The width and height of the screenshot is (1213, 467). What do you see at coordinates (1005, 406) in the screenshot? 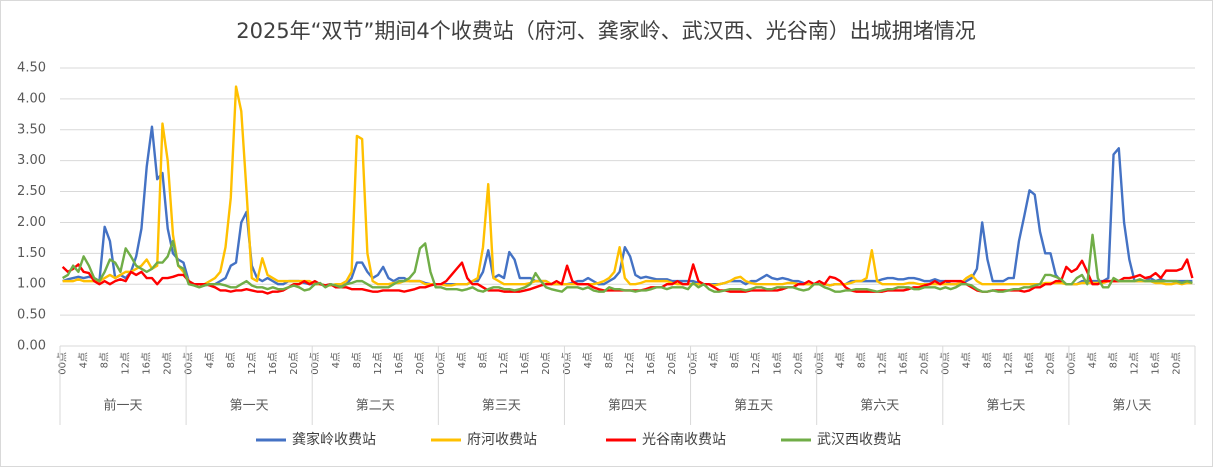
I see `group-label: 第七天` at bounding box center [1005, 406].